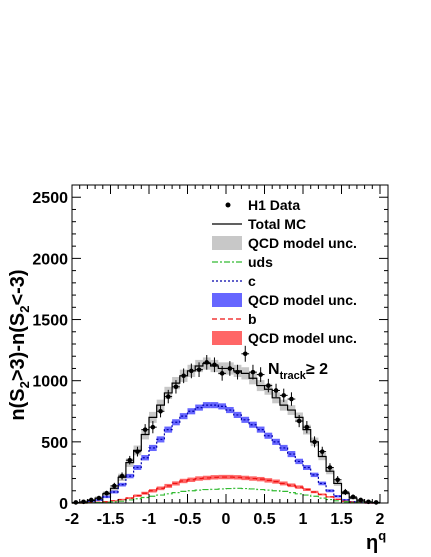 The width and height of the screenshot is (431, 557). I want to click on x-axis-label: ηq, so click(376, 541).